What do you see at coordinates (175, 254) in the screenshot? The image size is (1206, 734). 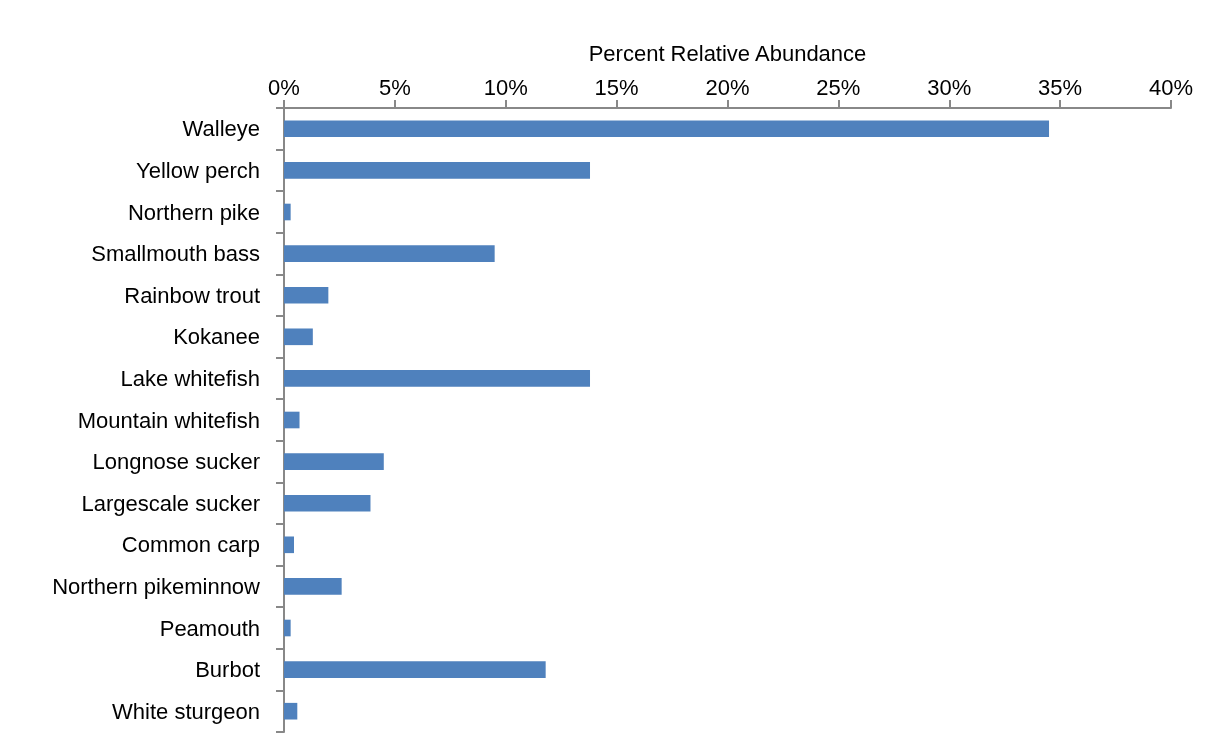 I see `y-tick-label: Smallmouth bass` at bounding box center [175, 254].